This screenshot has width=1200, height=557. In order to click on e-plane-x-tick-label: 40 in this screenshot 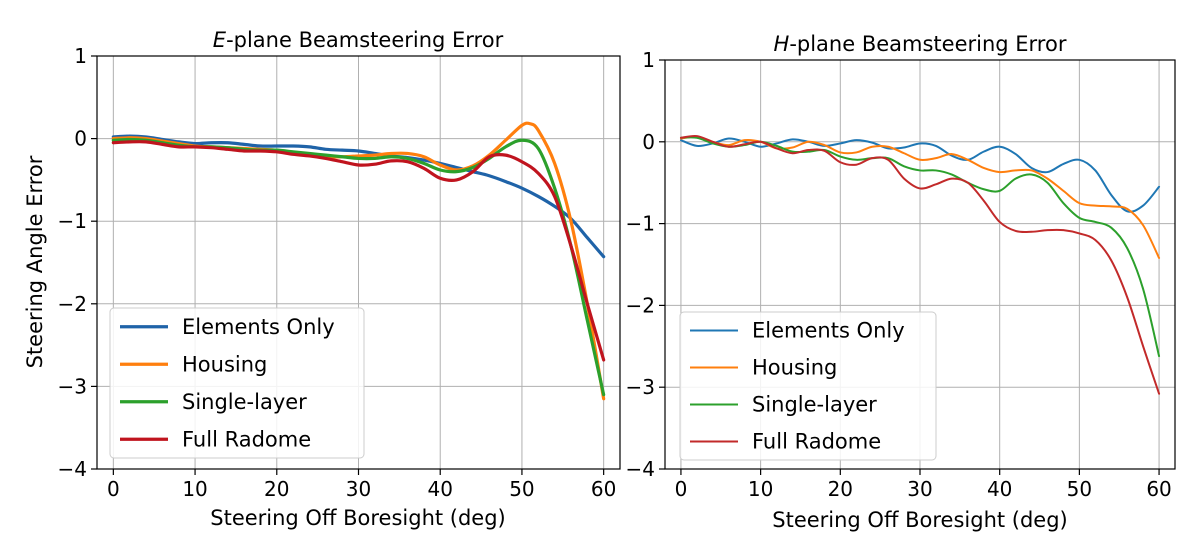, I will do `click(439, 489)`.